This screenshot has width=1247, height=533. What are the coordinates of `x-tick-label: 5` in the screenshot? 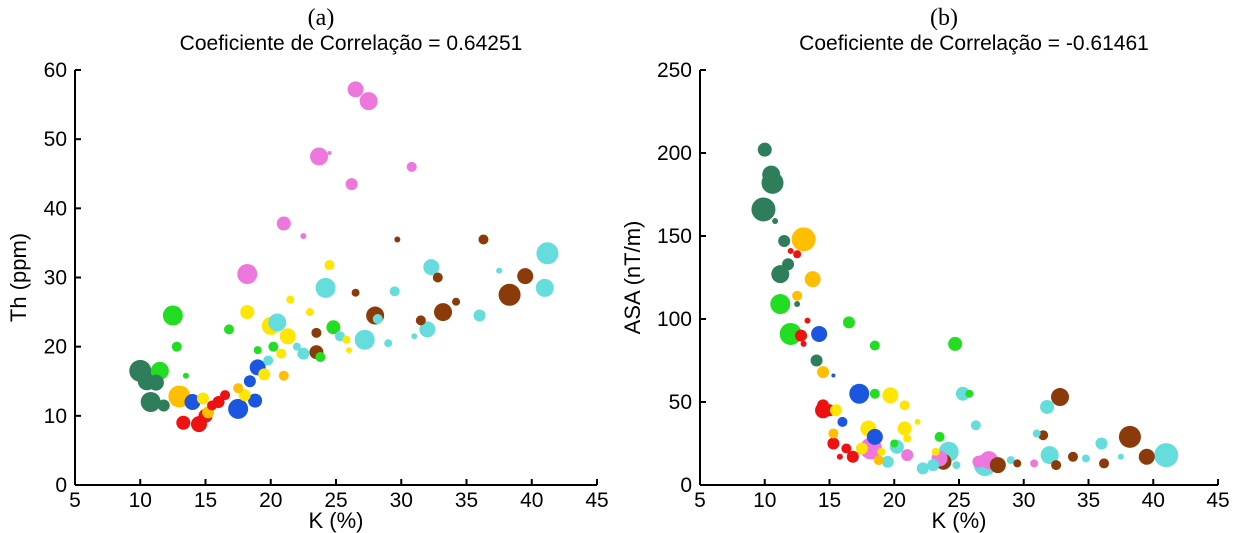 It's located at (700, 500).